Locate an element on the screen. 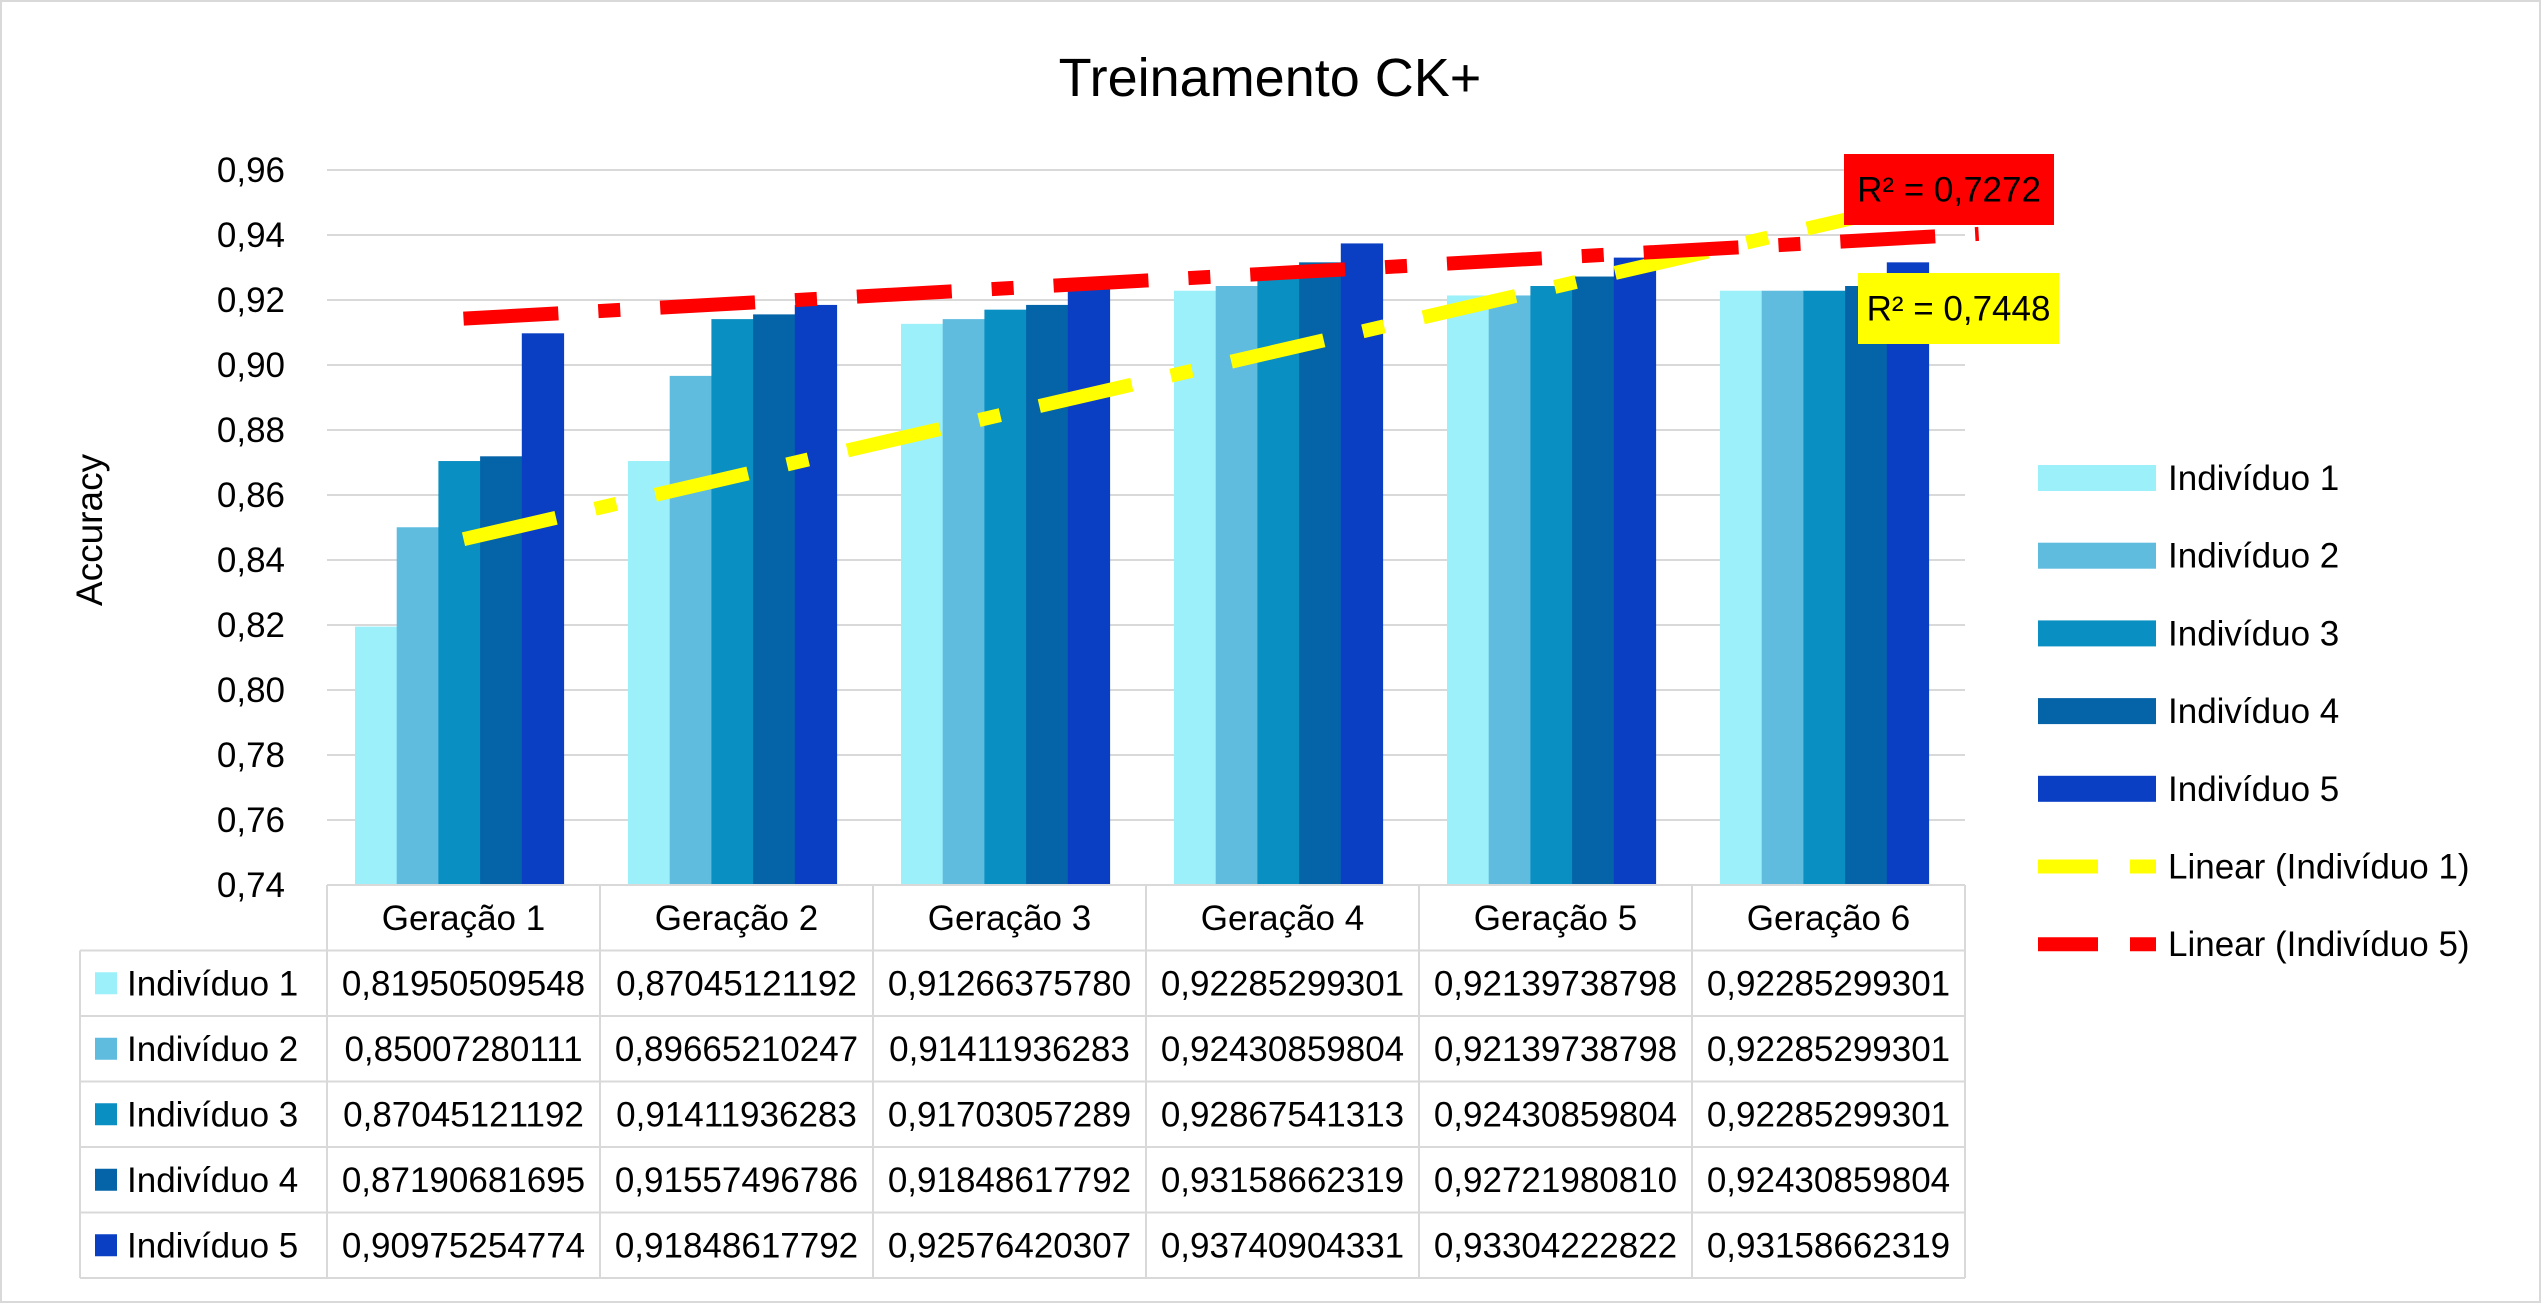  legend-label: Indivíduo 4 is located at coordinates (2253, 711).